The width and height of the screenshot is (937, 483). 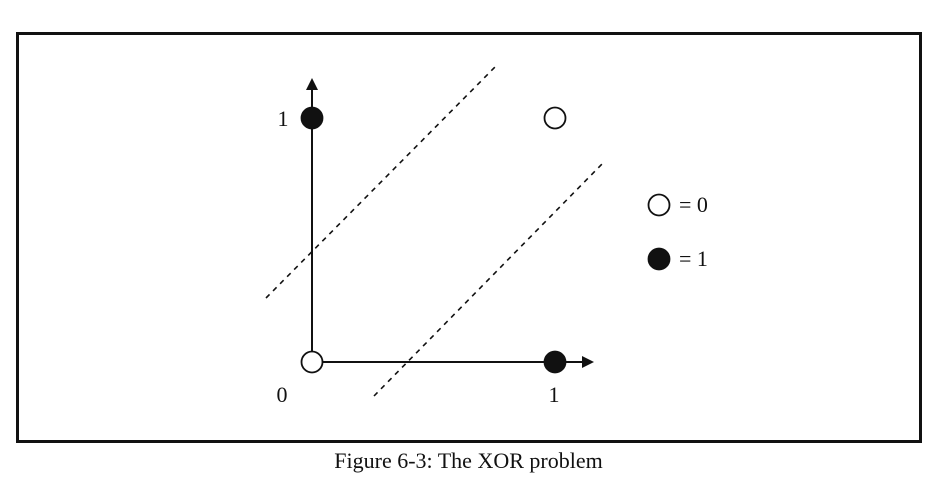 I want to click on figure-caption: Figure 6-3: The XOR problem, so click(x=468, y=460).